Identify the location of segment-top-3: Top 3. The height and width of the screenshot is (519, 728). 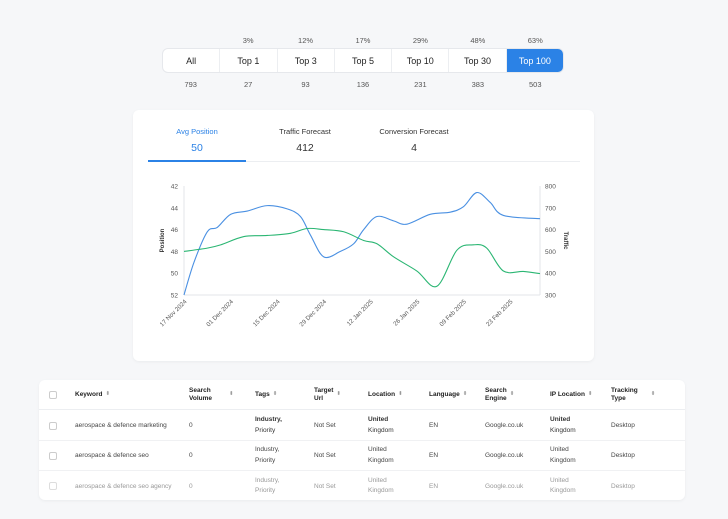
(306, 60).